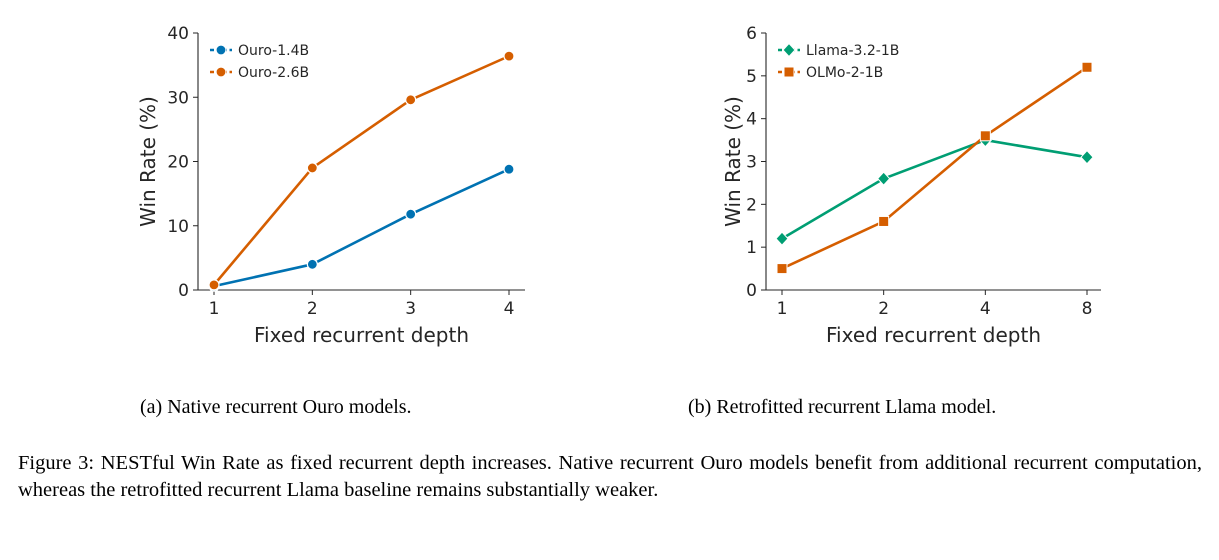 The image size is (1219, 560). What do you see at coordinates (751, 34) in the screenshot?
I see `y-tick-label: 6` at bounding box center [751, 34].